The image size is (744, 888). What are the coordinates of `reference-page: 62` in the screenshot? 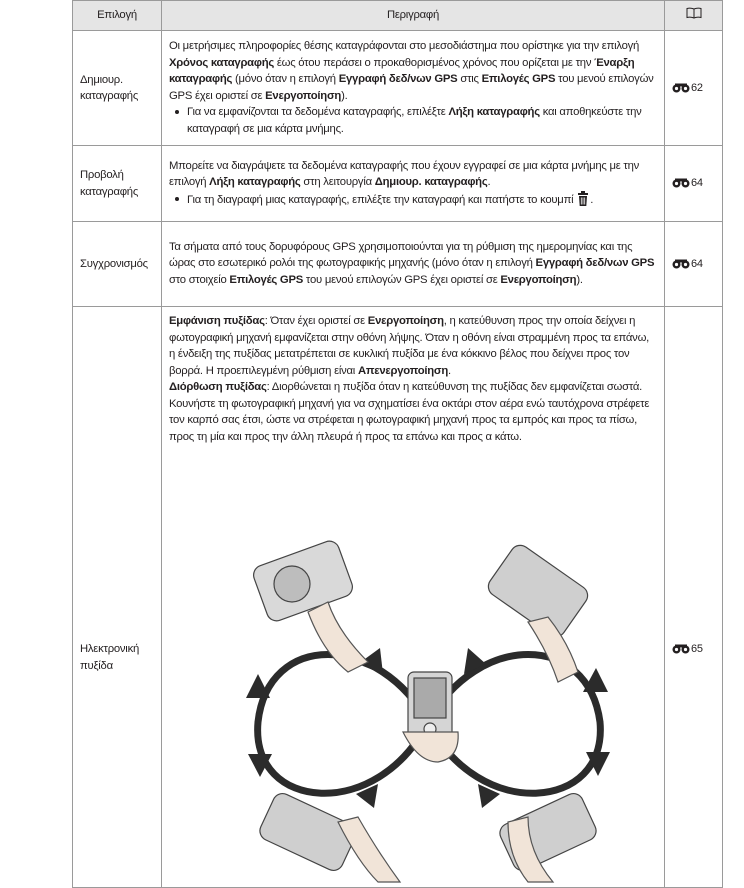 It's located at (697, 87).